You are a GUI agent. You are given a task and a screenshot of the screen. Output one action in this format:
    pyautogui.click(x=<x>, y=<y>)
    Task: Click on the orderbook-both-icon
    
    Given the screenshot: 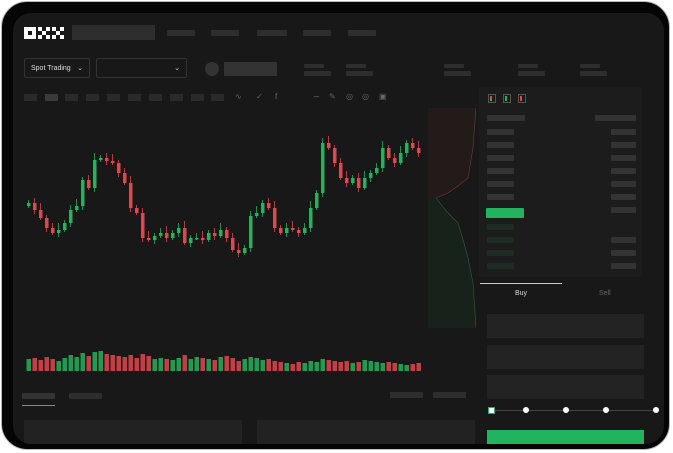 What is the action you would take?
    pyautogui.click(x=492, y=98)
    